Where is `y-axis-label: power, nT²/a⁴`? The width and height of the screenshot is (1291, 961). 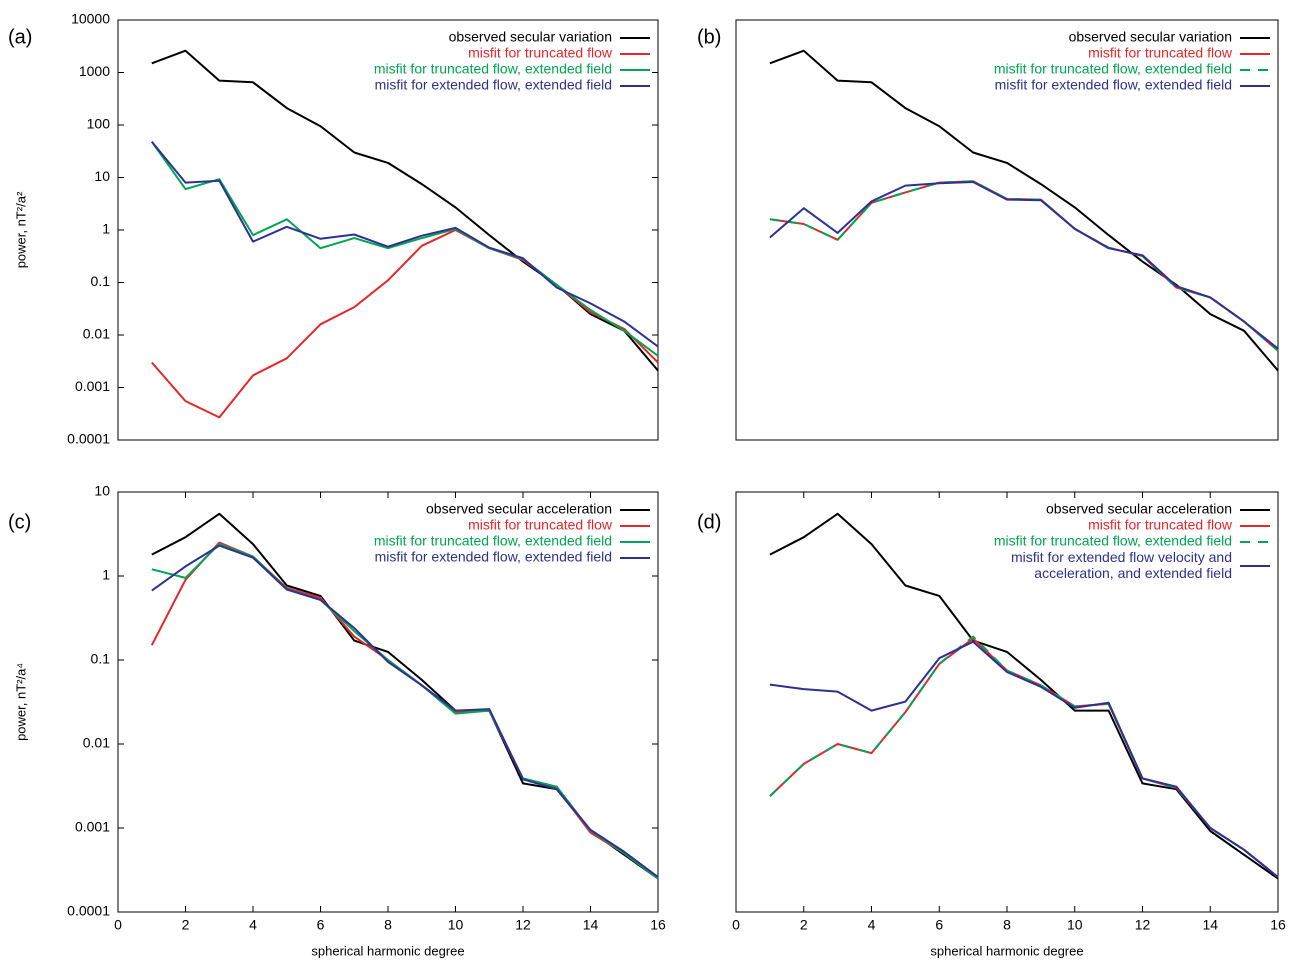 y-axis-label: power, nT²/a⁴ is located at coordinates (20, 702).